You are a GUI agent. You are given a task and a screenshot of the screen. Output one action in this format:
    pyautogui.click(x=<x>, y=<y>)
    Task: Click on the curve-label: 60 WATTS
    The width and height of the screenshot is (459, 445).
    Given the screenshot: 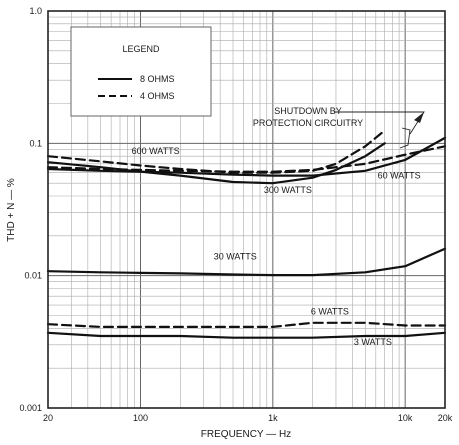 What is the action you would take?
    pyautogui.click(x=399, y=176)
    